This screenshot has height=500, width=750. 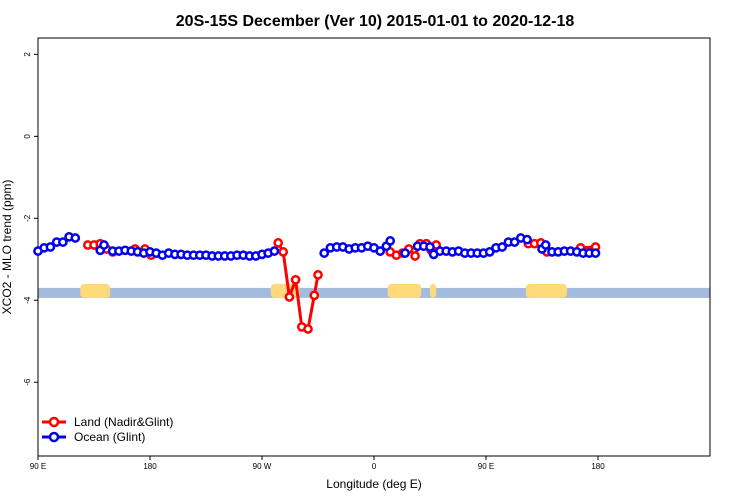 What do you see at coordinates (262, 466) in the screenshot?
I see `x-tick-label: 90 W` at bounding box center [262, 466].